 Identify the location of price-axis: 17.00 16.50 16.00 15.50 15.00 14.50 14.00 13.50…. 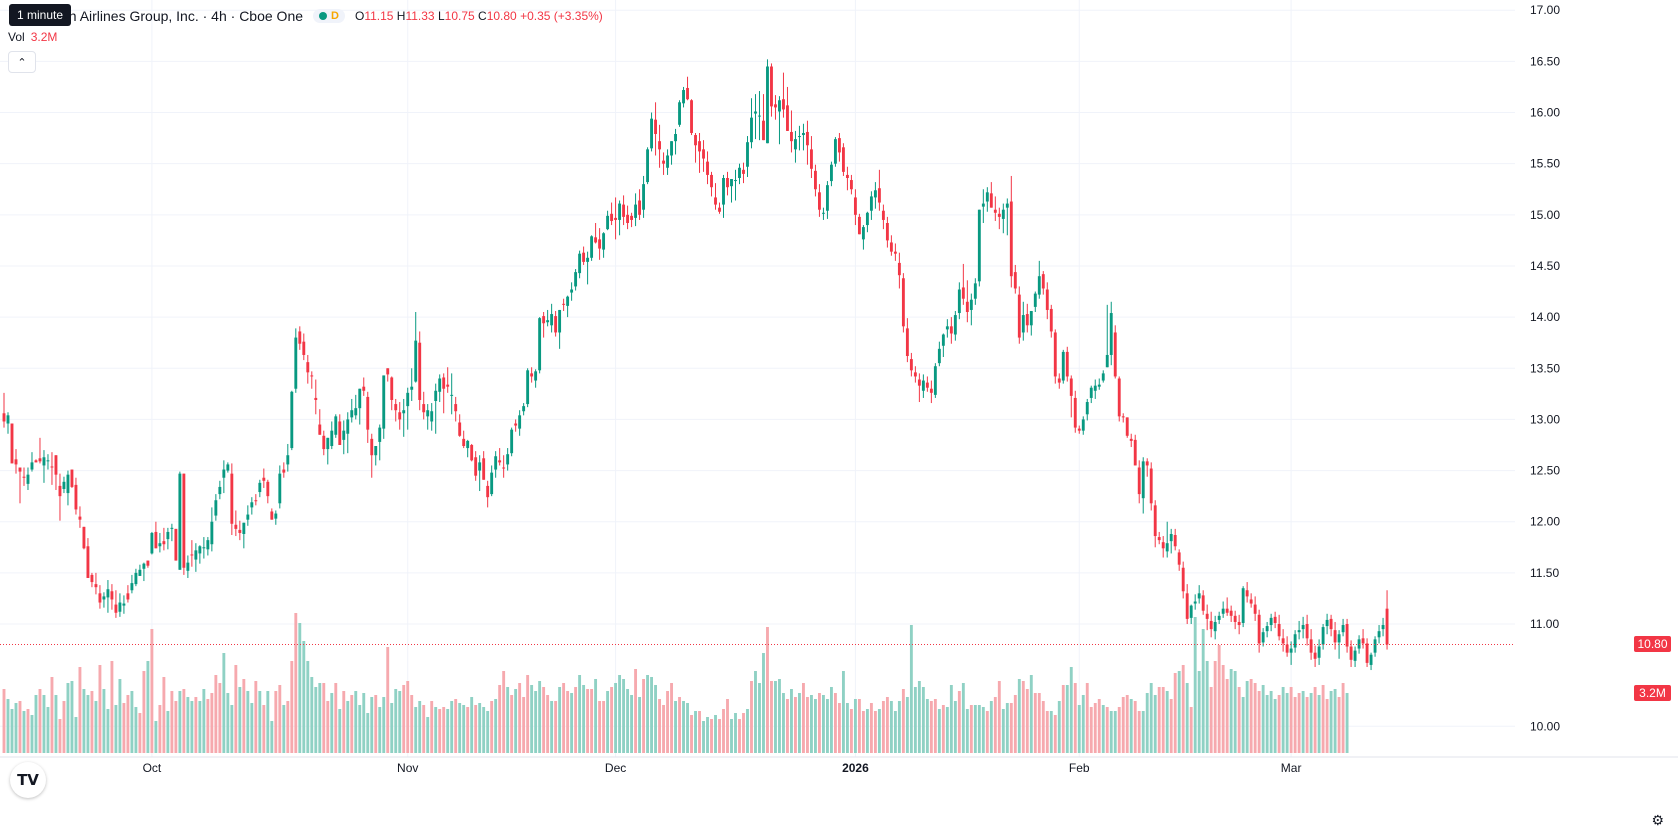
(1545, 368).